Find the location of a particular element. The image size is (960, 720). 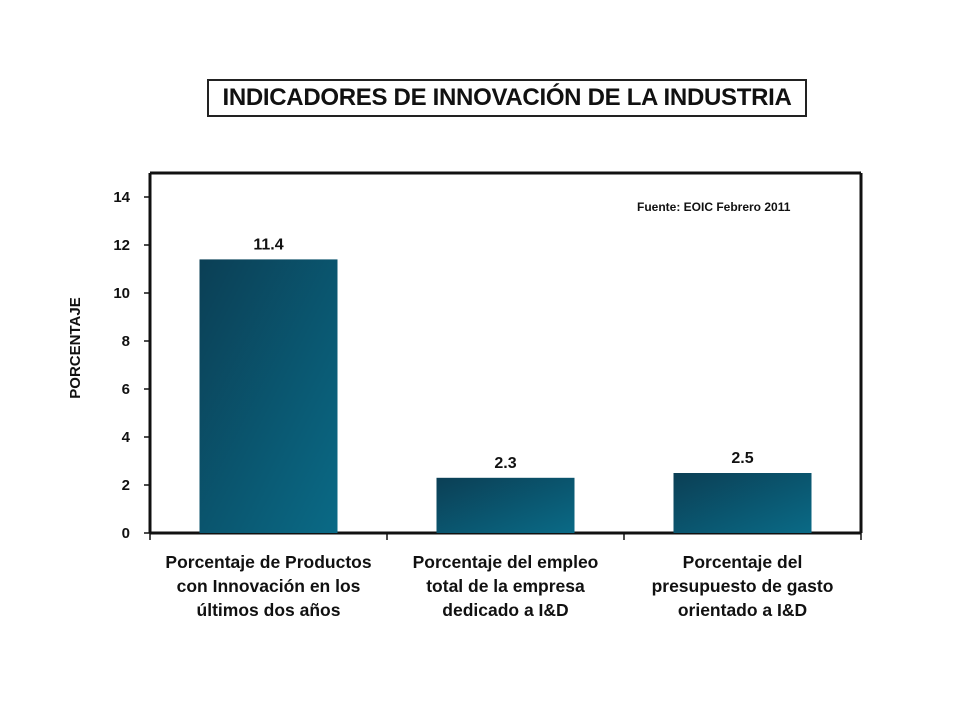

data-label: 2.5 is located at coordinates (742, 458).